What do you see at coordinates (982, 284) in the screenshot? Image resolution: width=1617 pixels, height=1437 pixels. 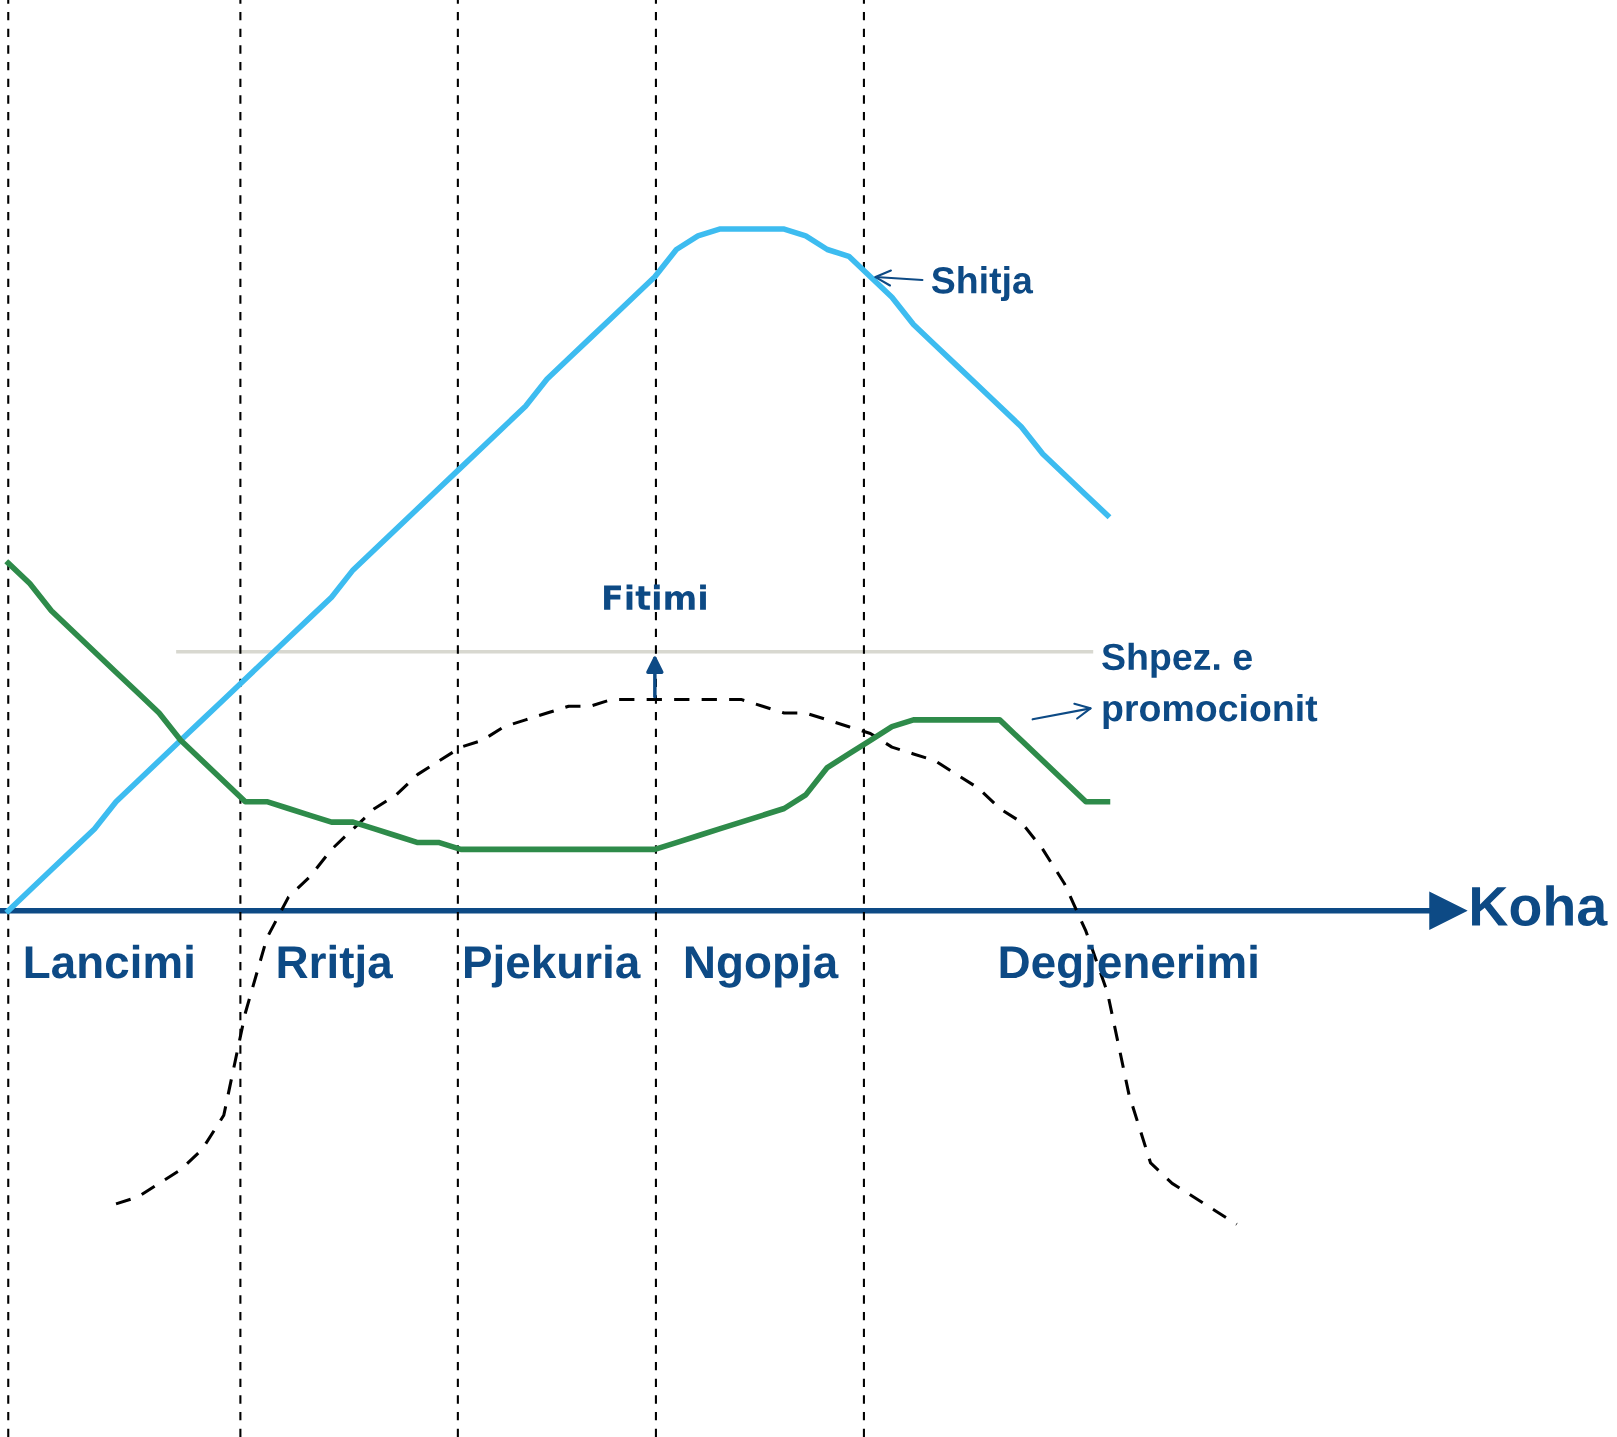 I see `series-label: Shitja` at bounding box center [982, 284].